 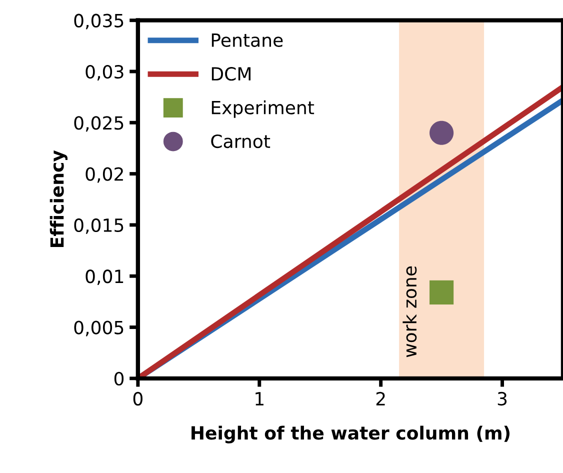 I want to click on y-axis-title: Efficiency, so click(x=59, y=199).